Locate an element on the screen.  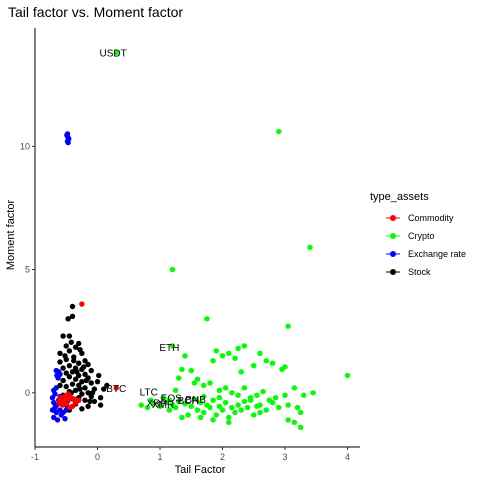
x-tick-label: 0 is located at coordinates (97, 457).